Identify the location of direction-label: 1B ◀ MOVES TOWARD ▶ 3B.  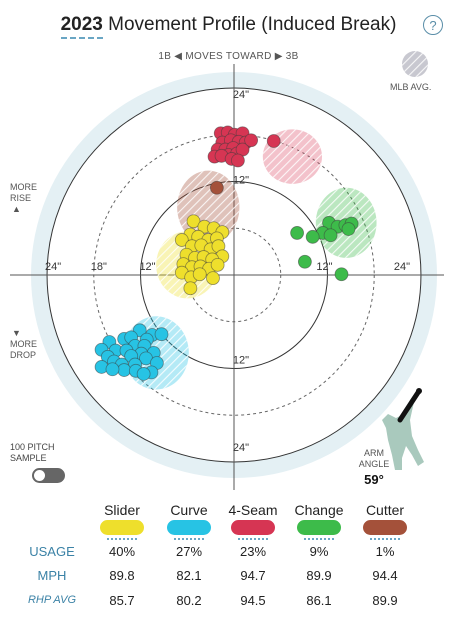
(228, 56).